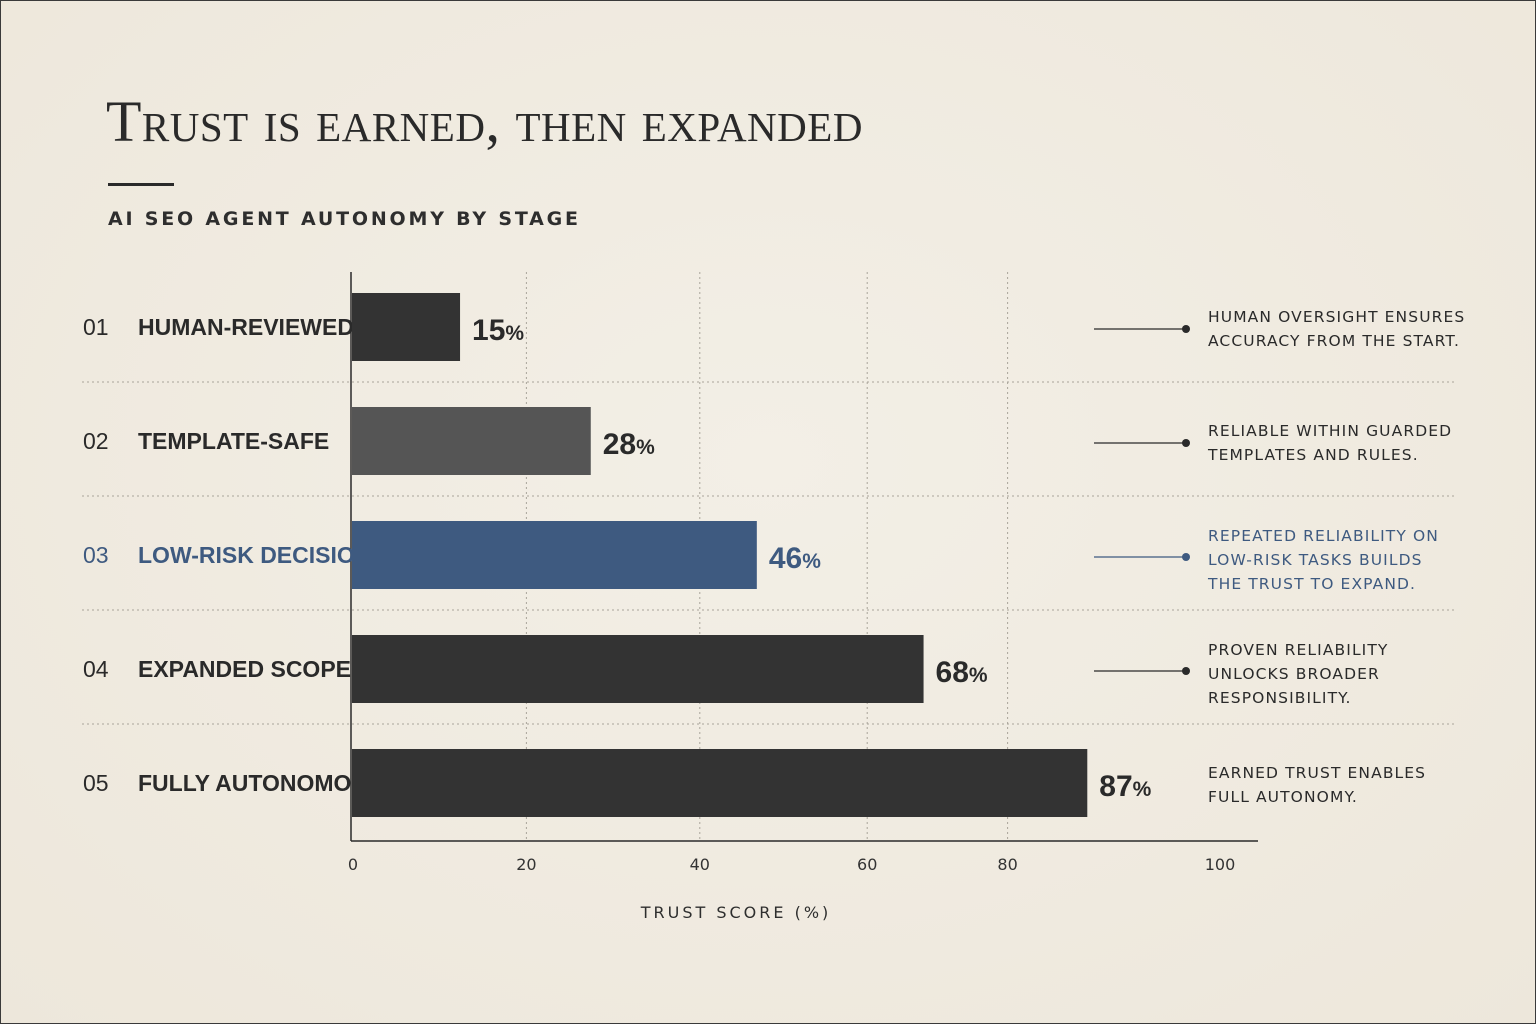 The image size is (1536, 1024). What do you see at coordinates (96, 783) in the screenshot?
I see `stage-number: 05` at bounding box center [96, 783].